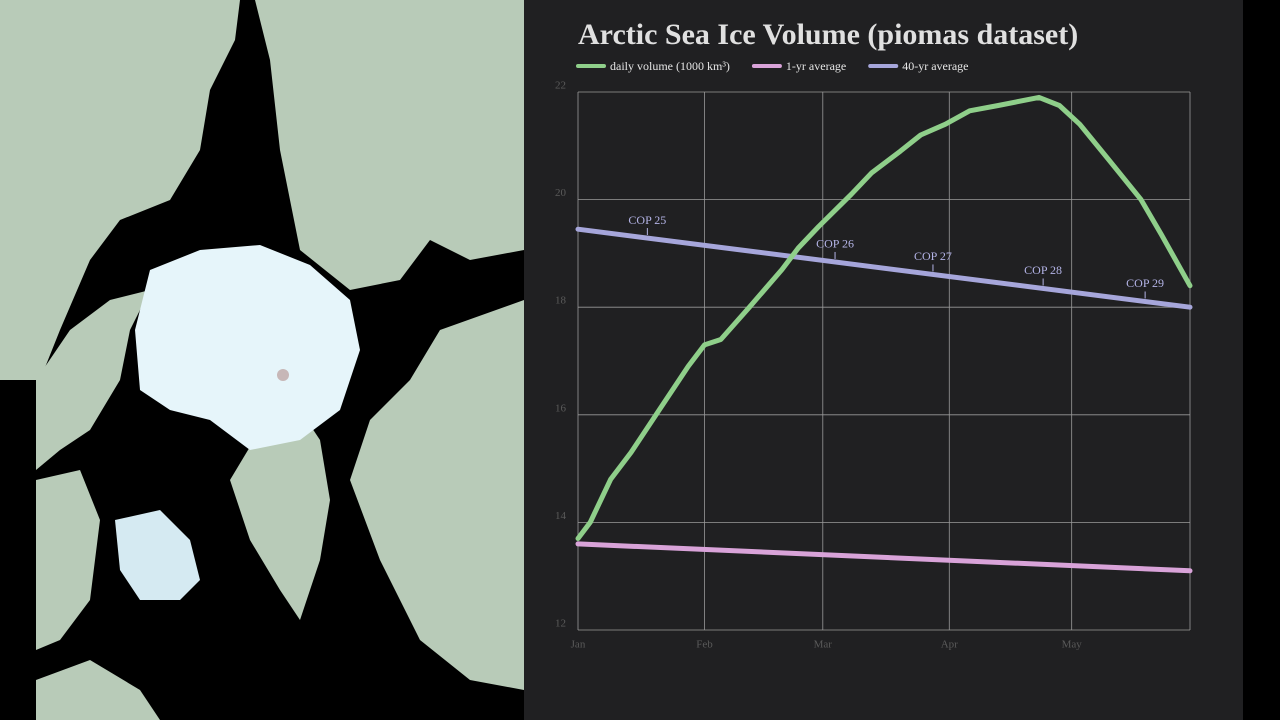 This screenshot has width=1280, height=720. Describe the element at coordinates (933, 256) in the screenshot. I see `annotation: COP 27` at that location.